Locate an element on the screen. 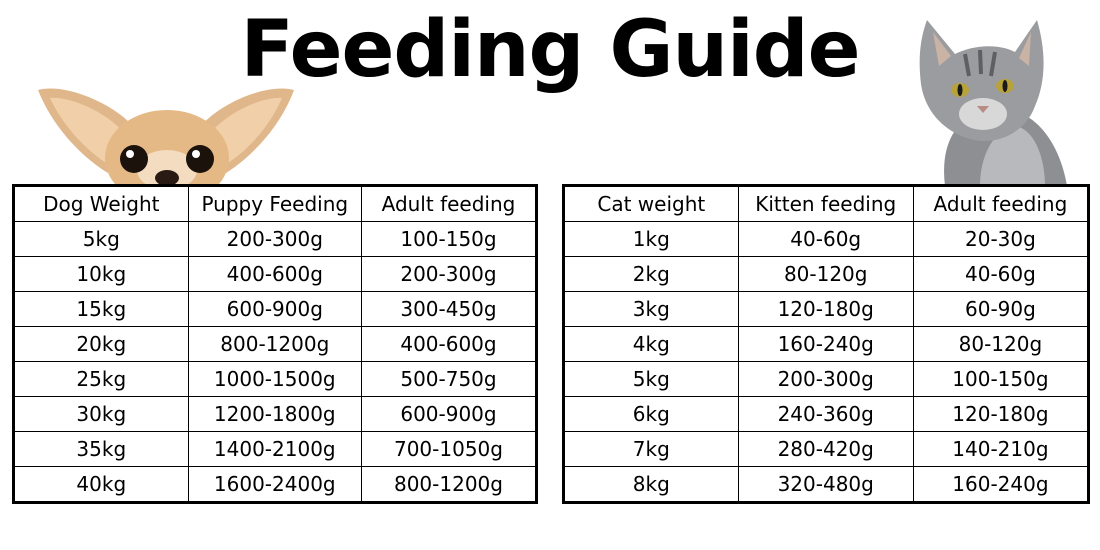 This screenshot has height=550, width=1100. table-cell: 280-420g is located at coordinates (825, 449).